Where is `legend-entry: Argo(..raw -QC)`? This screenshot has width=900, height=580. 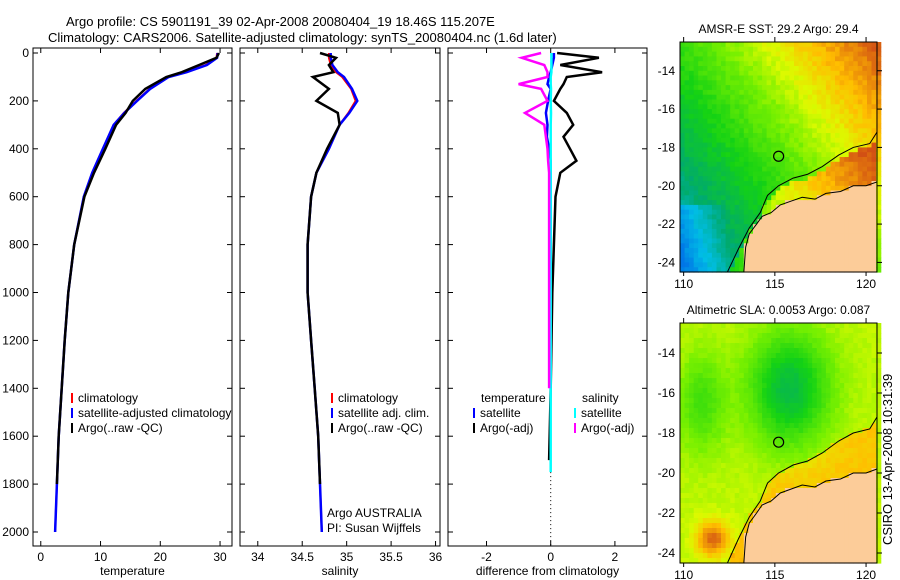 legend-entry: Argo(..raw -QC) is located at coordinates (120, 428).